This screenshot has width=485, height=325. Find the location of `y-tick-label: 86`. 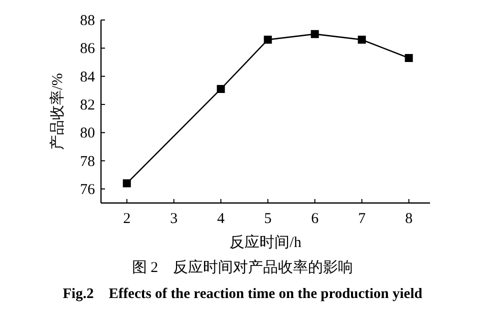

y-tick-label: 86 is located at coordinates (88, 49).